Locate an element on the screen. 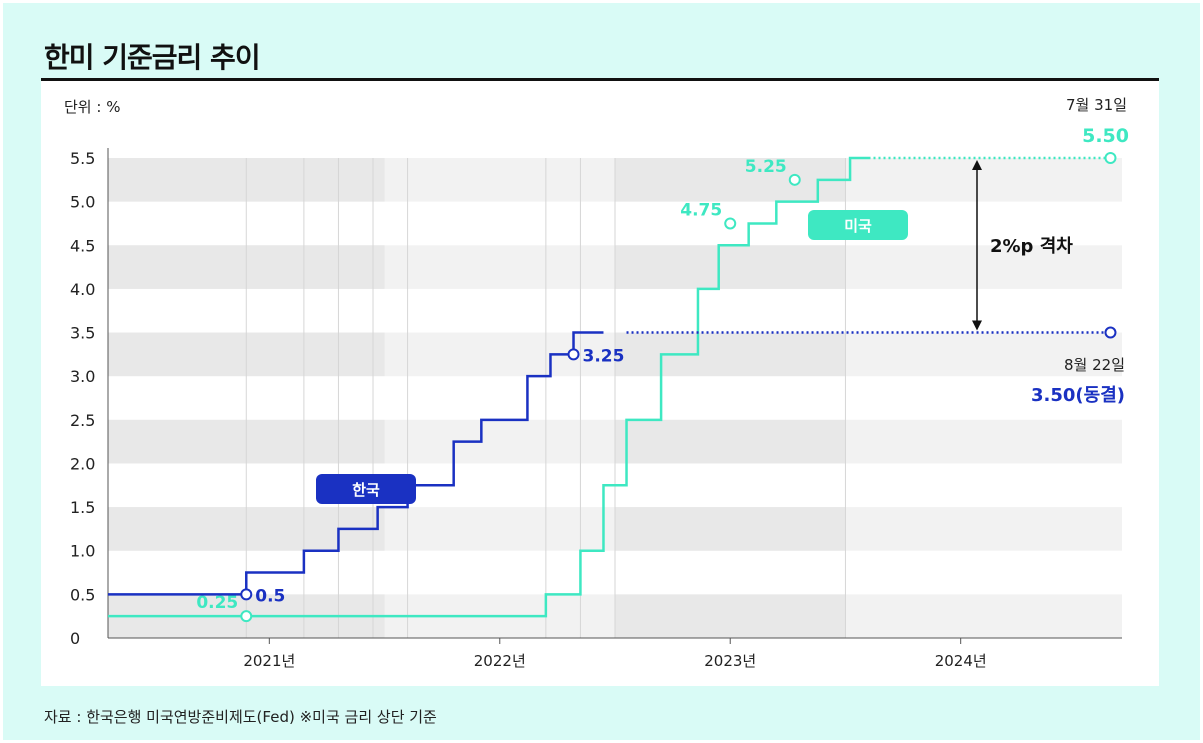 The width and height of the screenshot is (1203, 743). tag-us-label: 미국 is located at coordinates (858, 226).